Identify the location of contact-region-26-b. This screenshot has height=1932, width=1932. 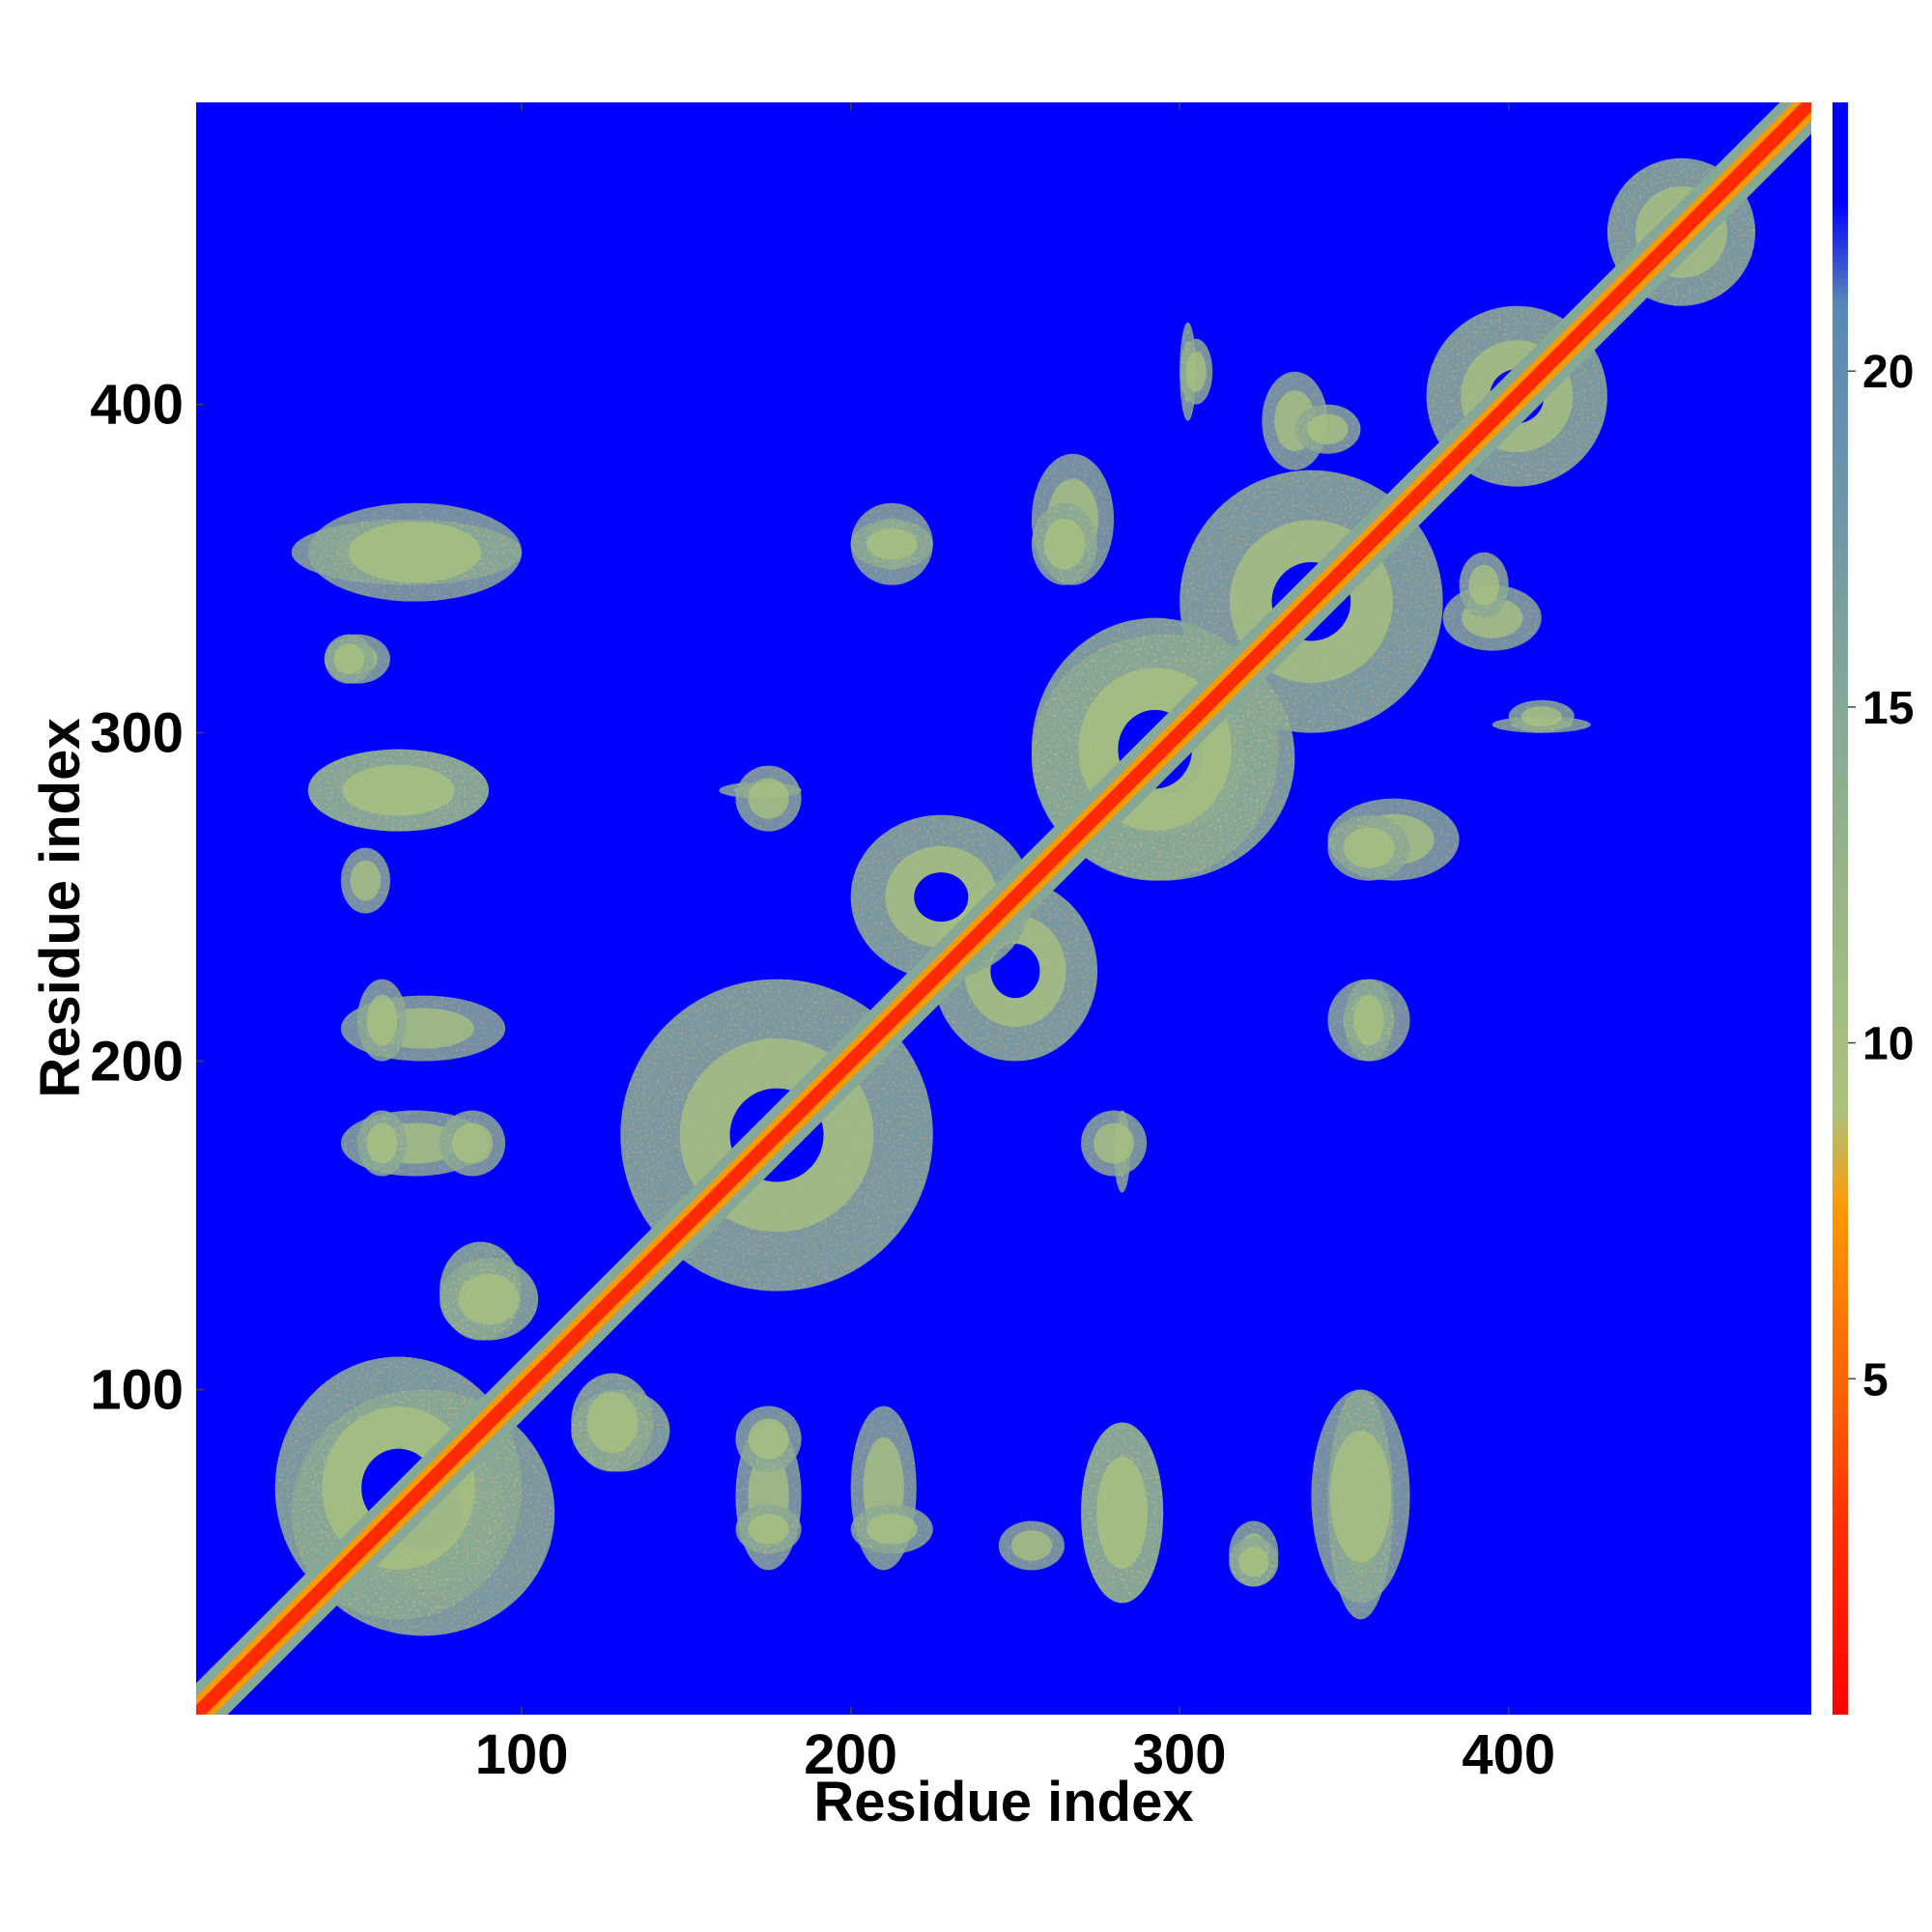
(1484, 585).